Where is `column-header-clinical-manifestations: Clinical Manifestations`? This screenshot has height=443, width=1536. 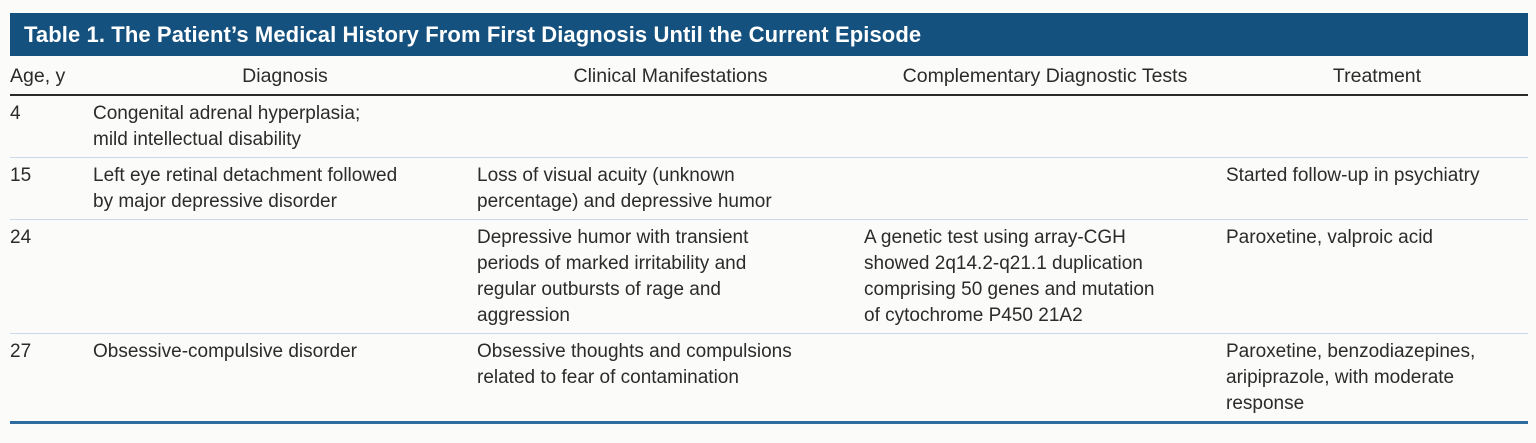 column-header-clinical-manifestations: Clinical Manifestations is located at coordinates (670, 76).